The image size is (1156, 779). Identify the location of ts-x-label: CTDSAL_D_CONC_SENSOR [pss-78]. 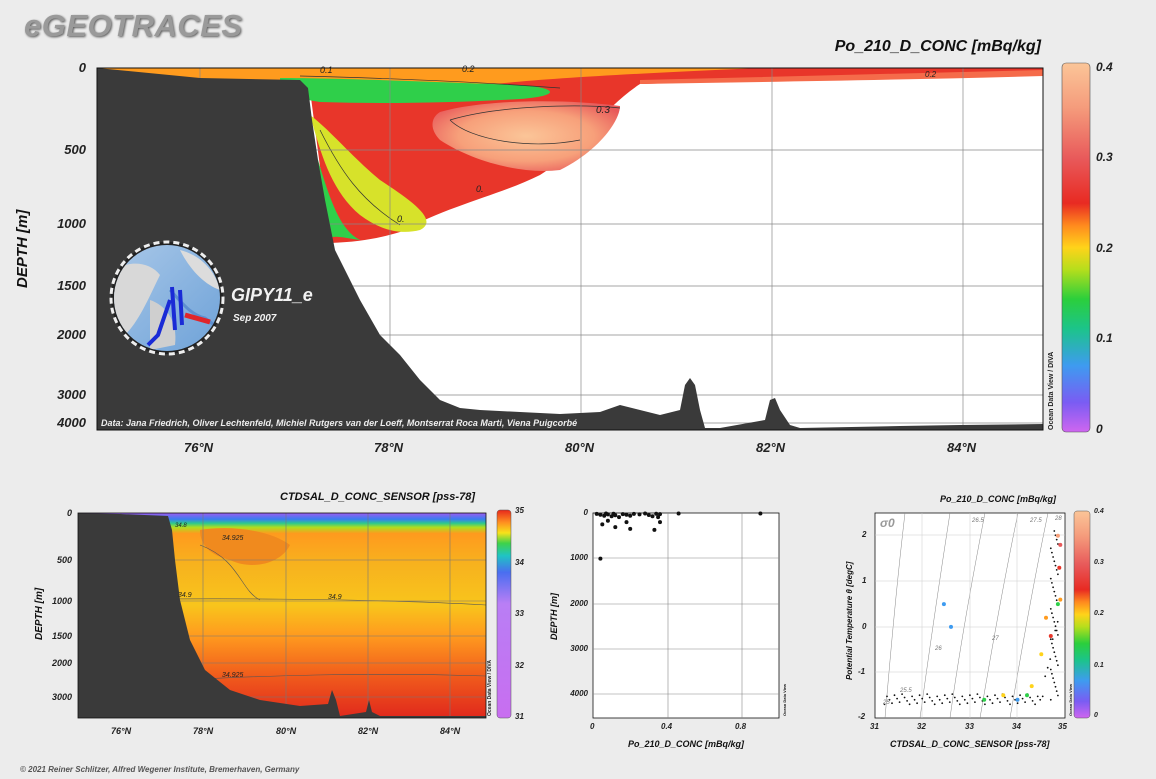
(970, 744).